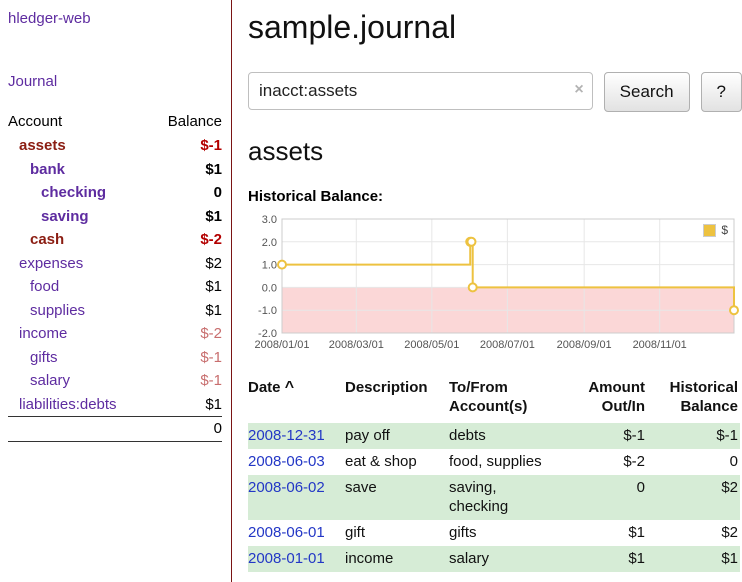 The height and width of the screenshot is (582, 742). I want to click on register-row: 2008-06-01 gift gifts $1 $2, so click(494, 533).